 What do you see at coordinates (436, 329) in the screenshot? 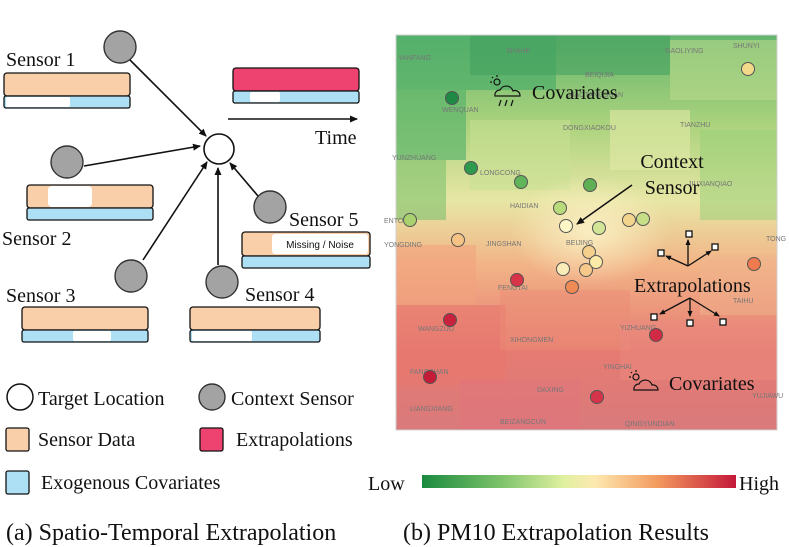
I see `place-name: WANGZUO` at bounding box center [436, 329].